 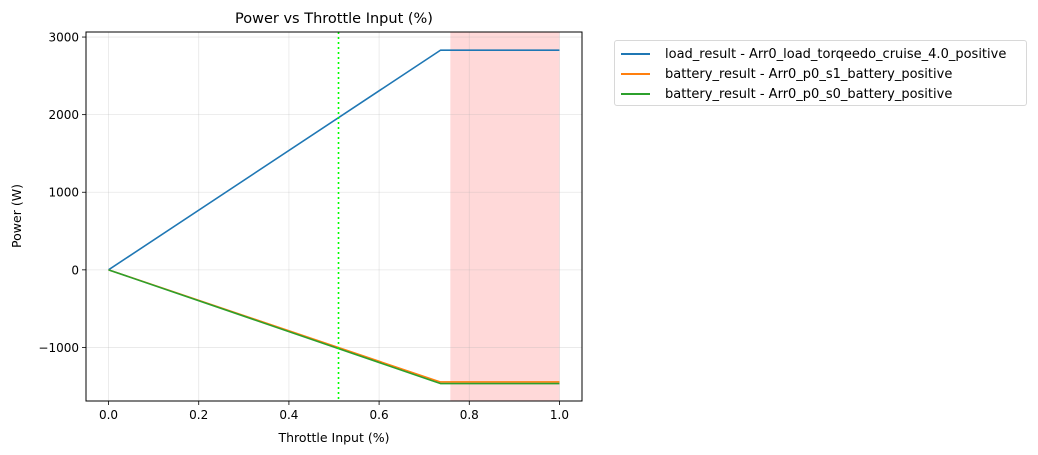 What do you see at coordinates (58, 348) in the screenshot?
I see `y-tick-label: −1000` at bounding box center [58, 348].